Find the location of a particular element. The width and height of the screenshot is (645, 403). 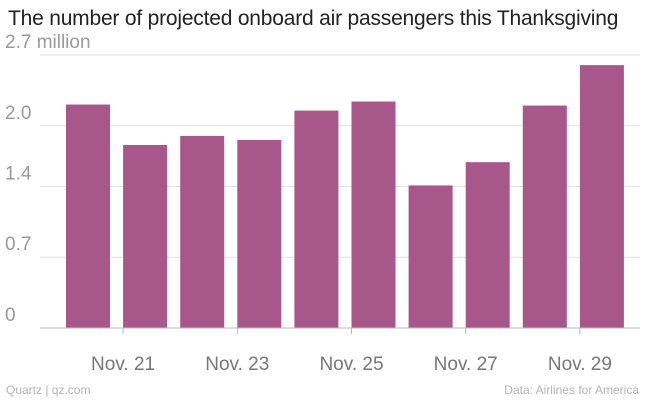

footer-source: Data: Airlines for America is located at coordinates (571, 390).